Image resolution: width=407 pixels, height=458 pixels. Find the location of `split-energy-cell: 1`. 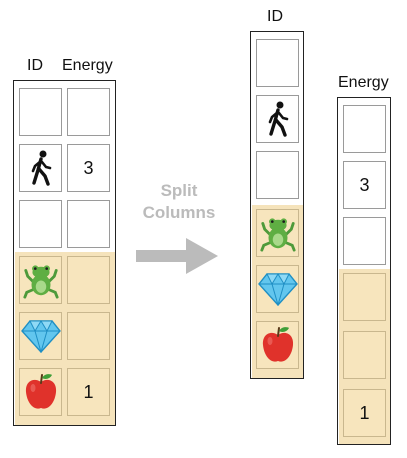

split-energy-cell: 1 is located at coordinates (364, 413).